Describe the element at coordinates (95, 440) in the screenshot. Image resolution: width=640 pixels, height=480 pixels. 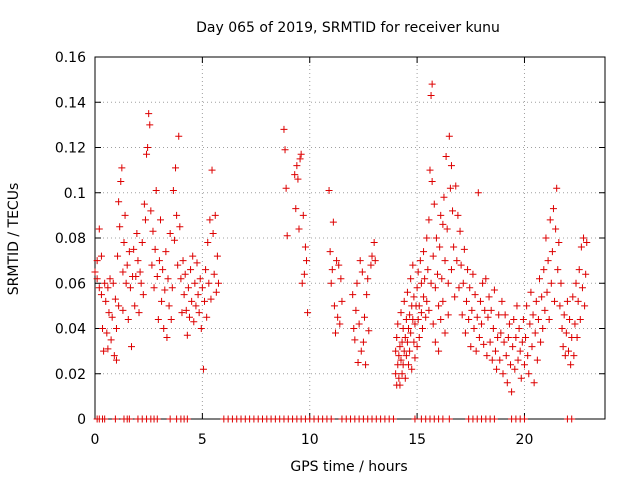
I see `x-tick-label: 0` at that location.